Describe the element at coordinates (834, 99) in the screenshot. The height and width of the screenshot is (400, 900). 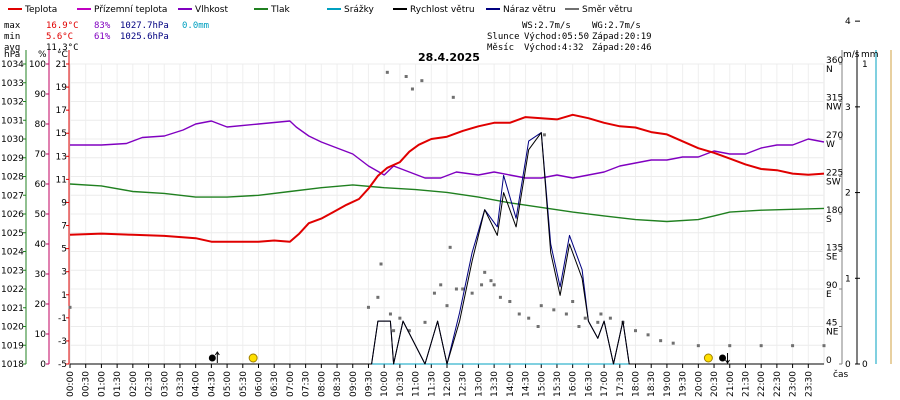
I see `dir-tick-label: 315` at that location.